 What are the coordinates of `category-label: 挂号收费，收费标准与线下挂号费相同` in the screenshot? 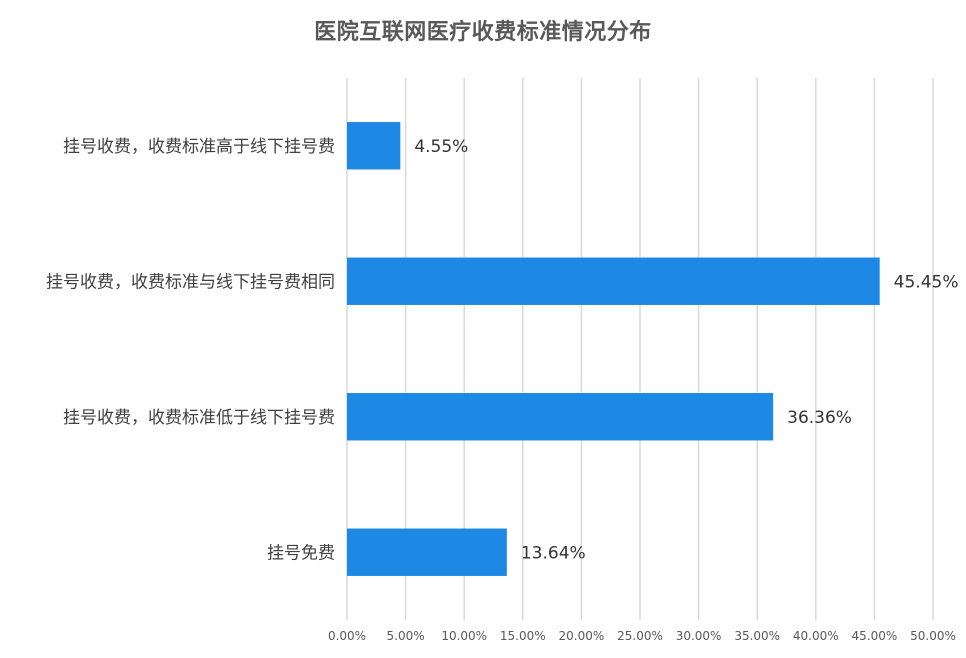 It's located at (190, 282).